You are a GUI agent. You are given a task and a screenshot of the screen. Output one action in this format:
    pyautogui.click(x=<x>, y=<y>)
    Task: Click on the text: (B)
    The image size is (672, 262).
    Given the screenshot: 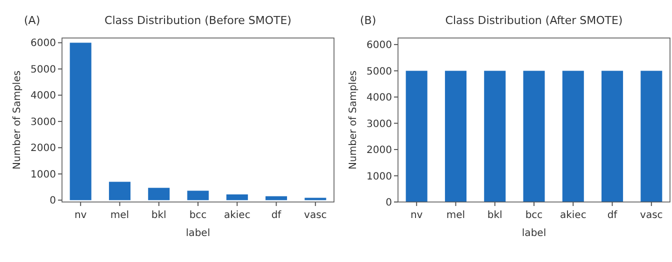 What is the action you would take?
    pyautogui.click(x=368, y=20)
    